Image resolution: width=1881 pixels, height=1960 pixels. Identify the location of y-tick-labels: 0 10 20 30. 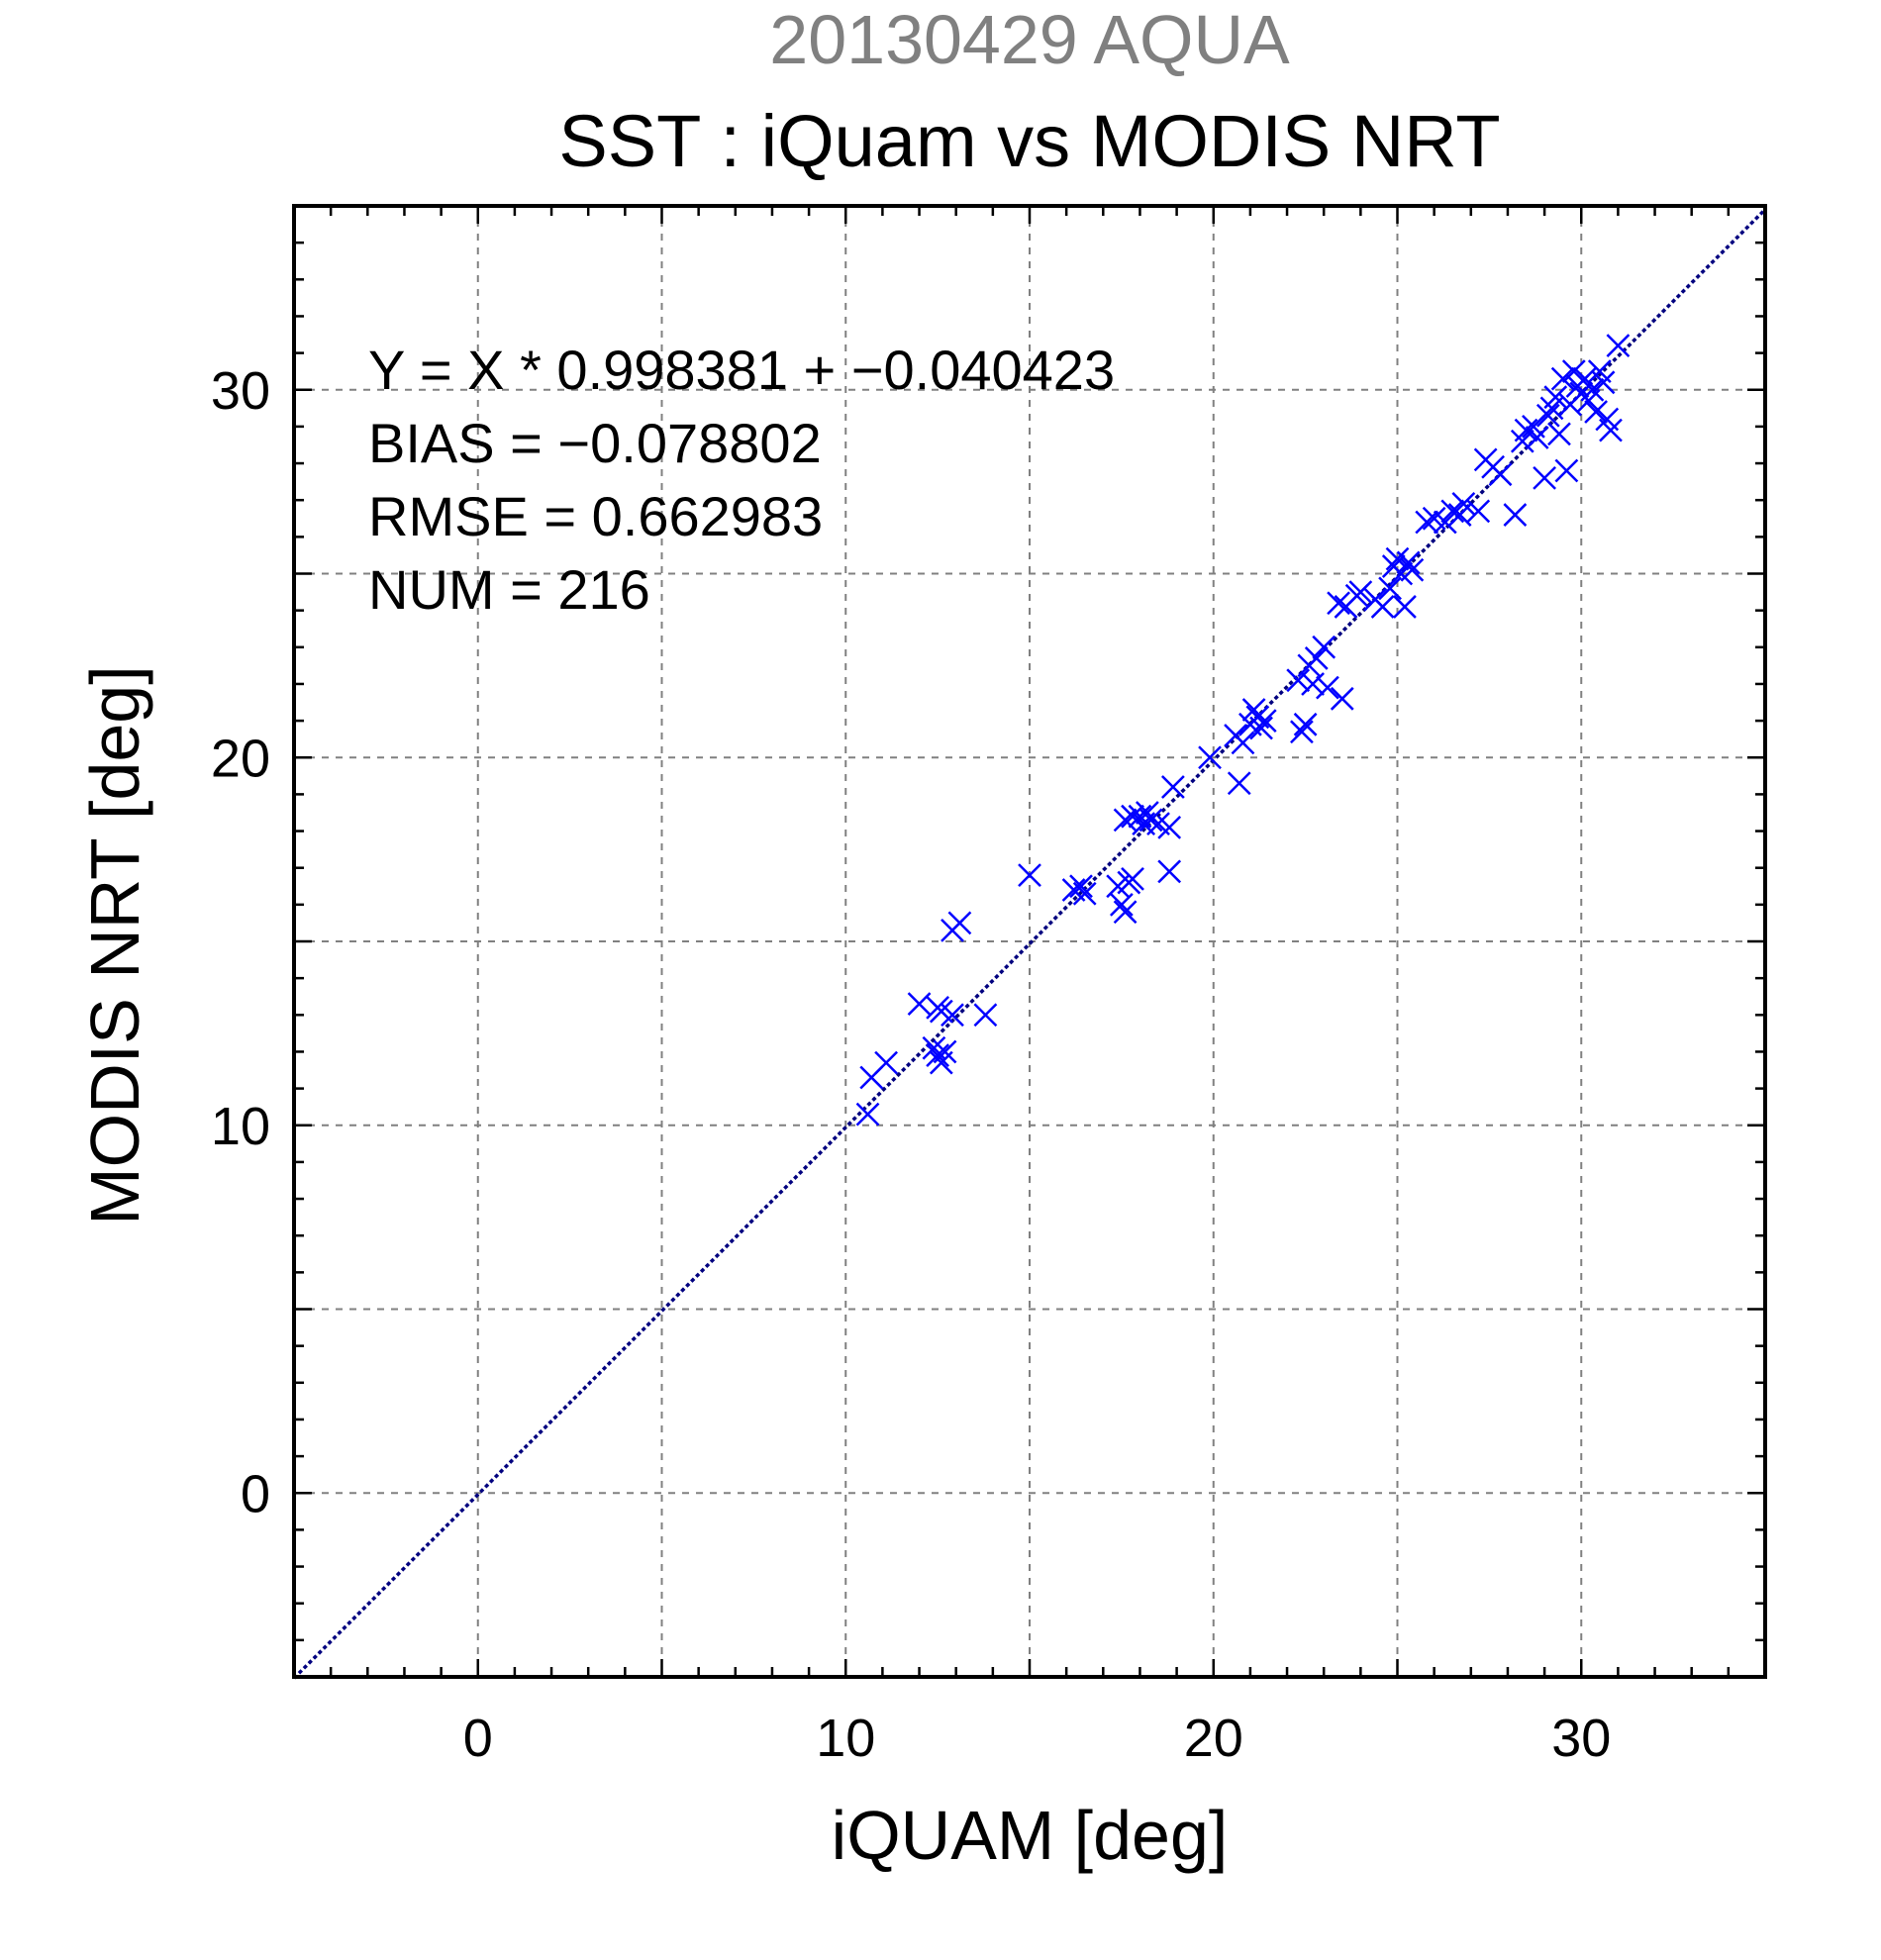
(241, 942).